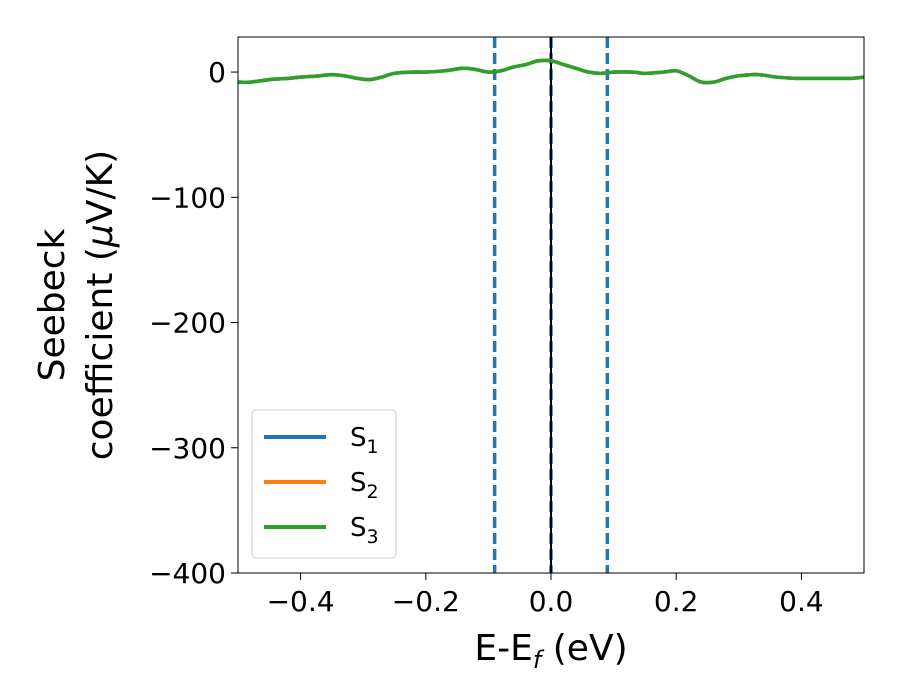  Describe the element at coordinates (187, 448) in the screenshot. I see `y-tick-label: −300` at that location.